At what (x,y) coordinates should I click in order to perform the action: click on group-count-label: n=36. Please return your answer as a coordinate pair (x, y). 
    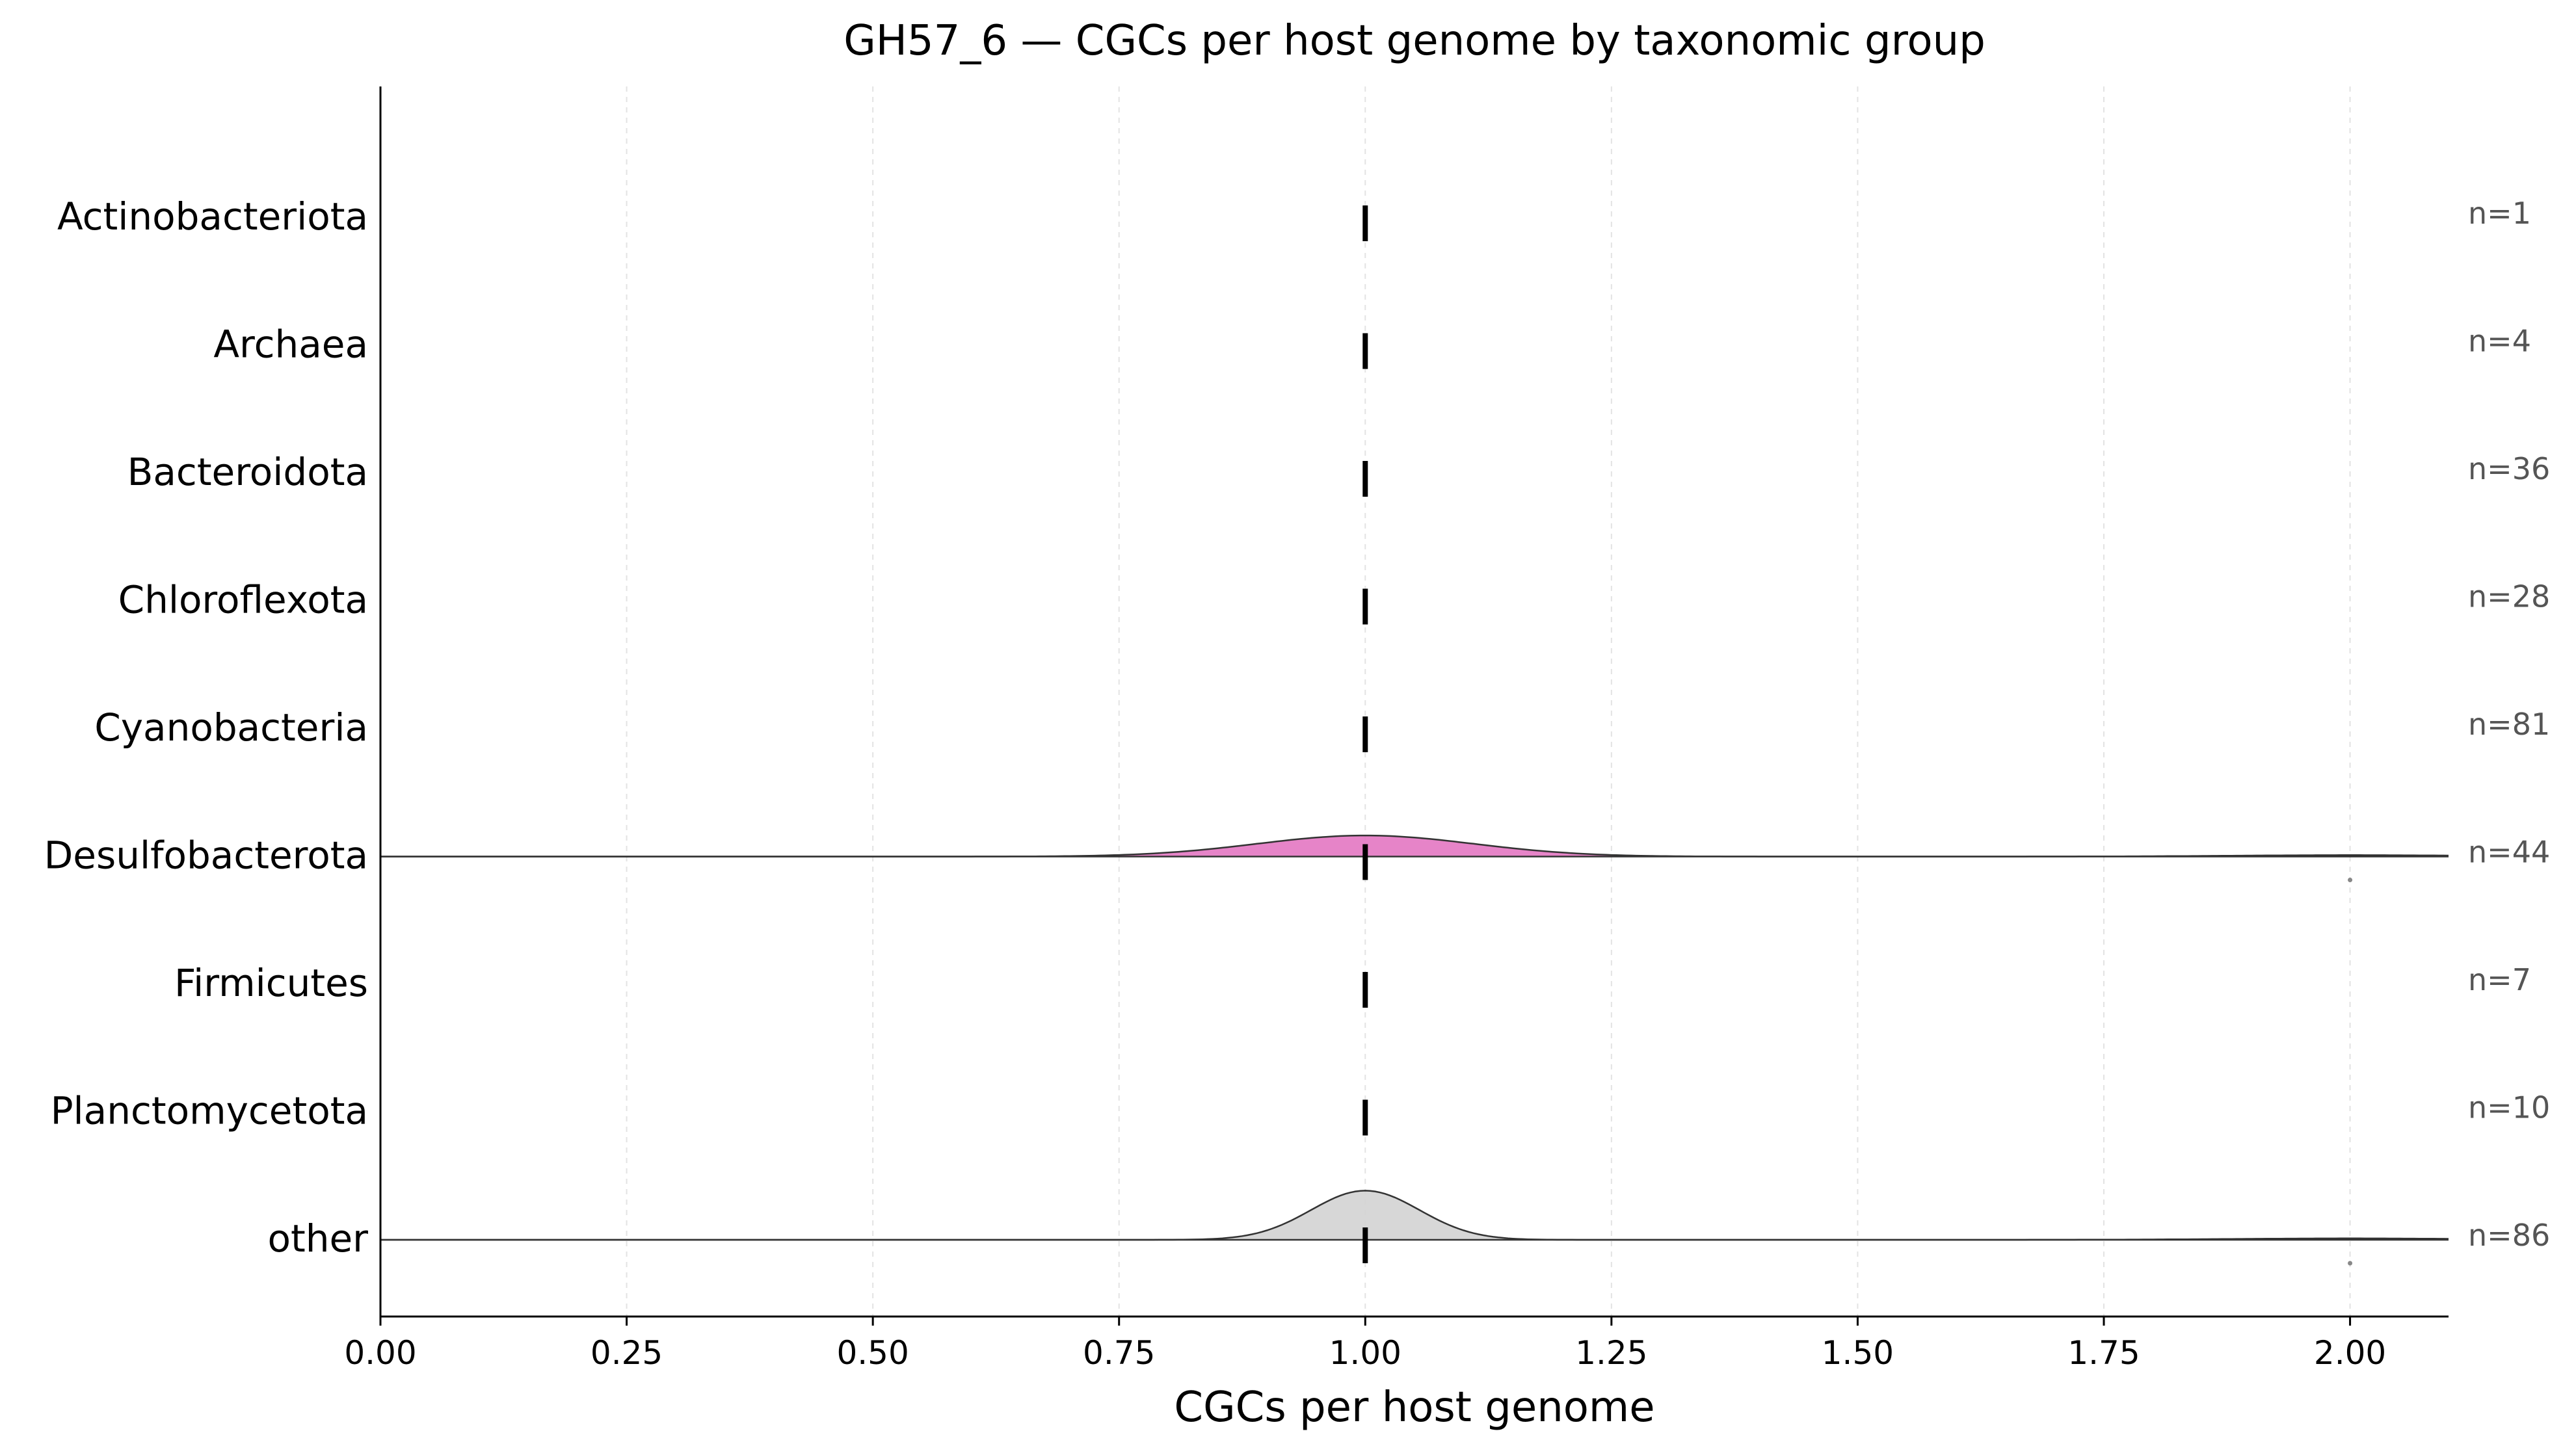
    Looking at the image, I should click on (2509, 468).